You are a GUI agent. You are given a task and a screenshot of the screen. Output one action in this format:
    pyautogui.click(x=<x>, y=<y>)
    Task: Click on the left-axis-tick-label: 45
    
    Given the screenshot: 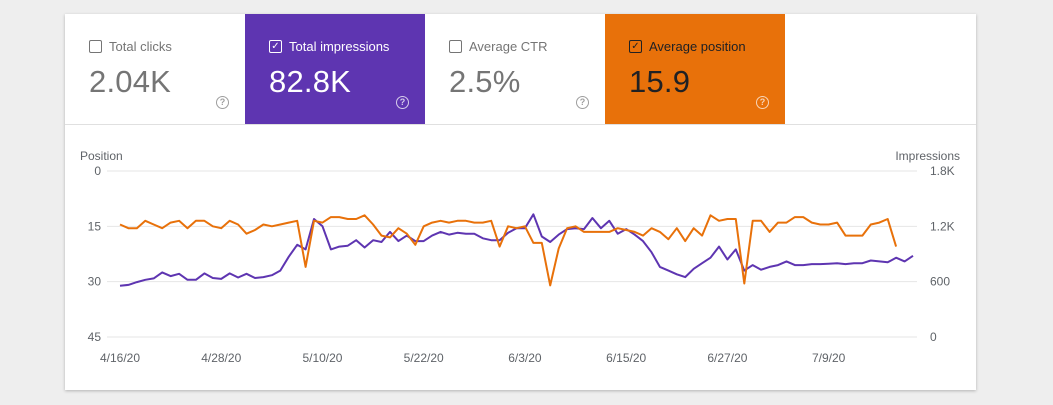 What is the action you would take?
    pyautogui.click(x=95, y=337)
    